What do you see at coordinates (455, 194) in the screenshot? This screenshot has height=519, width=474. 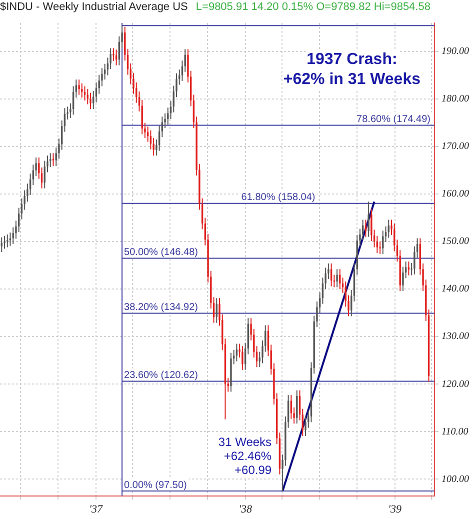 I see `y-tick-label: 160.00` at bounding box center [455, 194].